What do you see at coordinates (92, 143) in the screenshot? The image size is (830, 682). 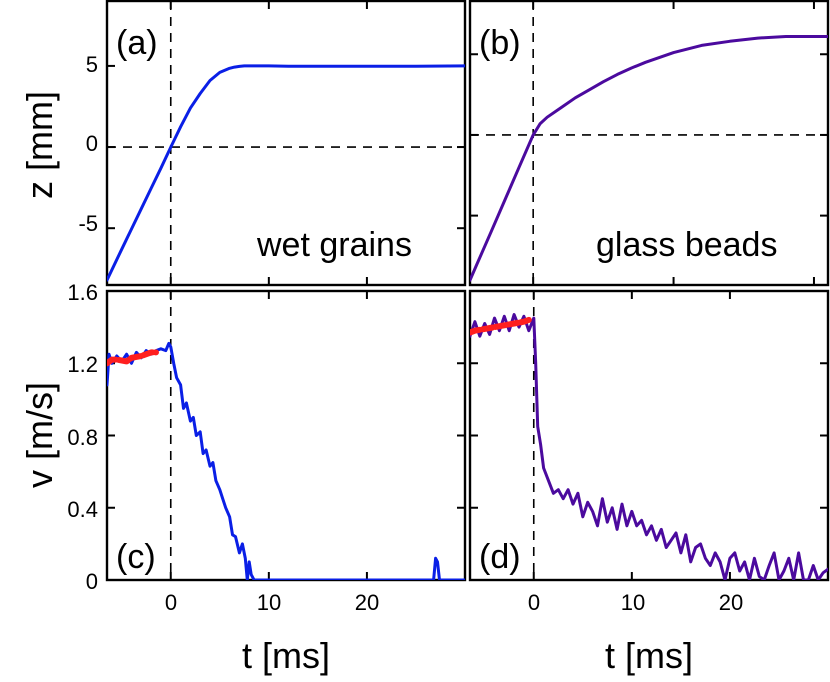 I see `panel-a-ytick-label: 0` at bounding box center [92, 143].